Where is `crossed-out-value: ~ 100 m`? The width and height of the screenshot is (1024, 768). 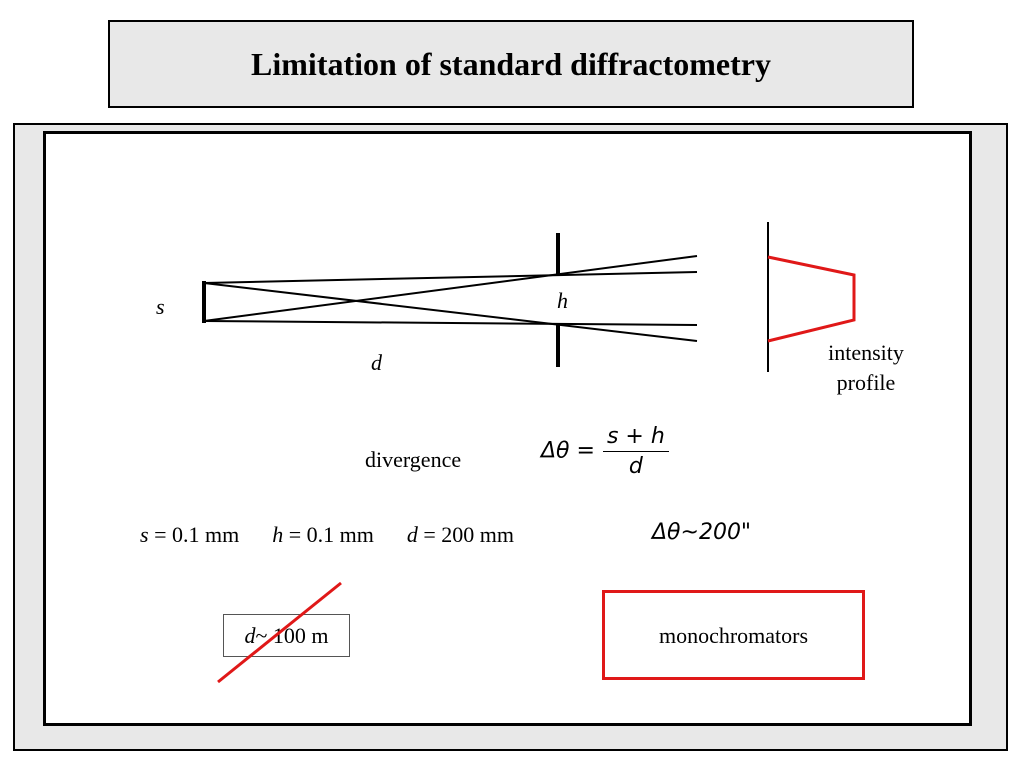 crossed-out-value: ~ 100 m is located at coordinates (292, 635).